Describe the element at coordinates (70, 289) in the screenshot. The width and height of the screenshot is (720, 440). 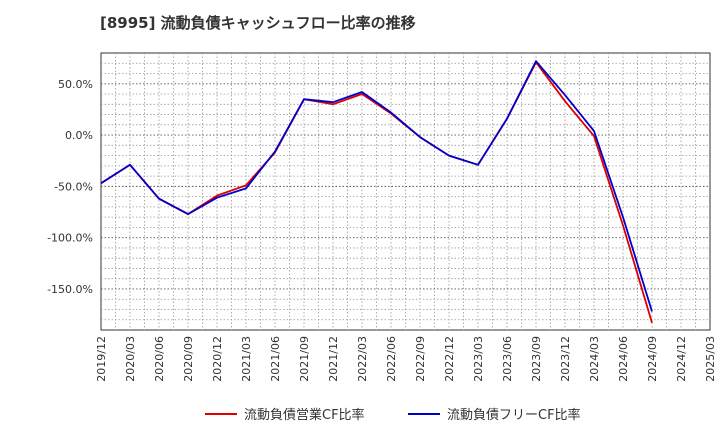
I see `y-tick-label: -150.0%` at that location.